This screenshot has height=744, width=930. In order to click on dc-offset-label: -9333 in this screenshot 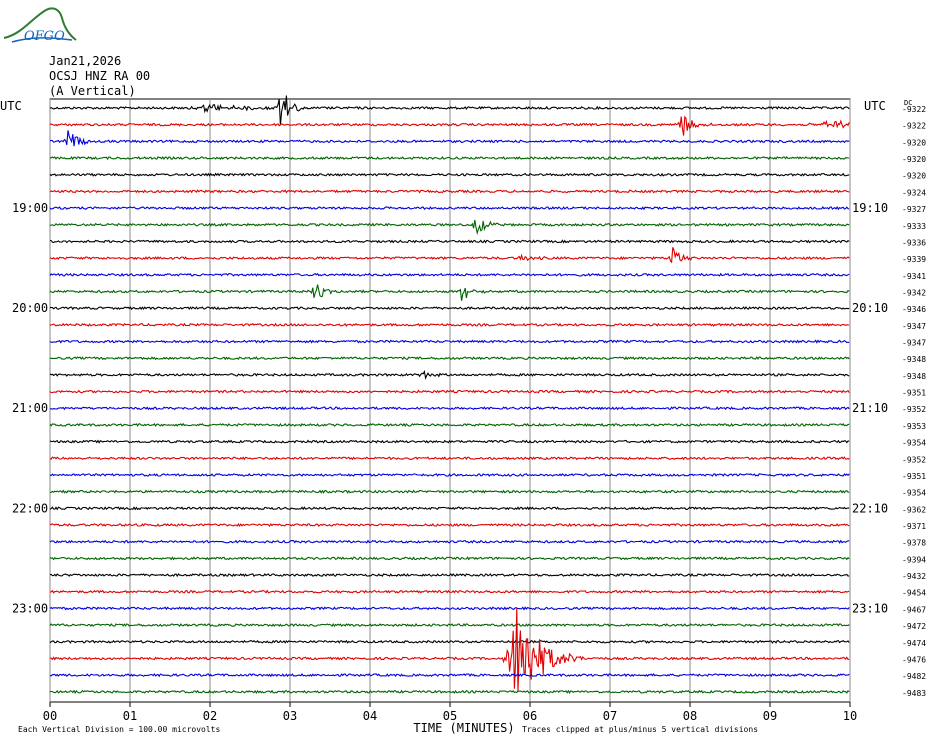, I will do `click(914, 226)`.